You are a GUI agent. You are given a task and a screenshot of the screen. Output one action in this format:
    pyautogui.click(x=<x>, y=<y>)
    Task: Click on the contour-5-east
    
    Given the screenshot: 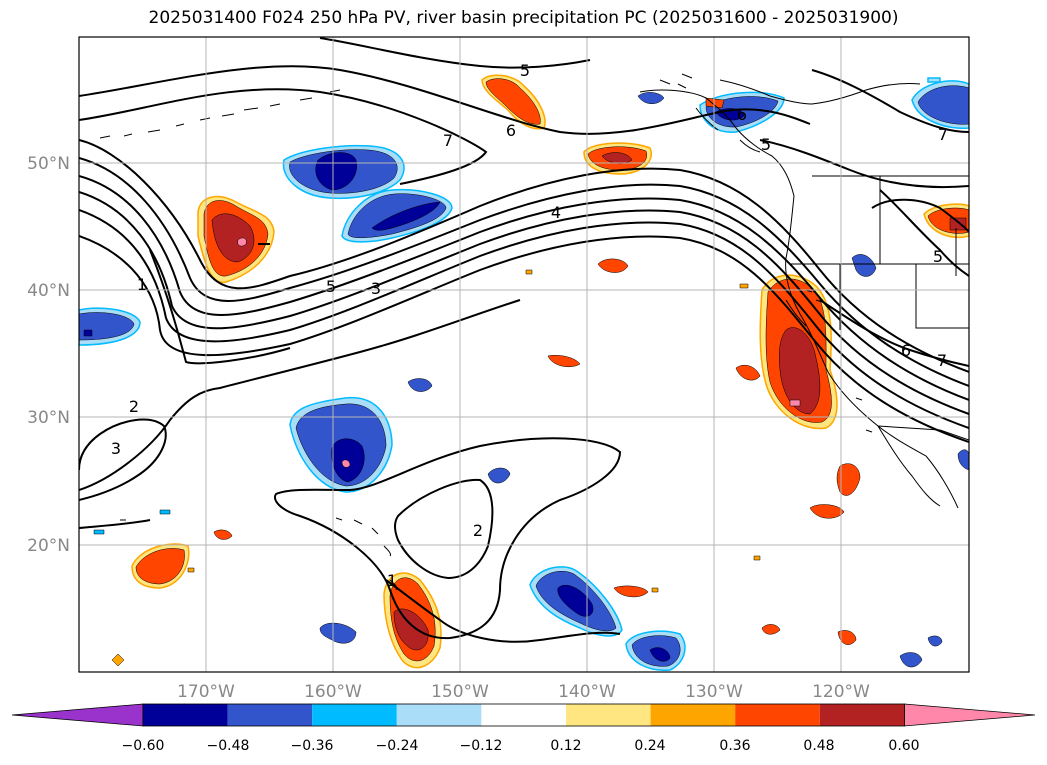 What is the action you would take?
    pyautogui.click(x=924, y=233)
    